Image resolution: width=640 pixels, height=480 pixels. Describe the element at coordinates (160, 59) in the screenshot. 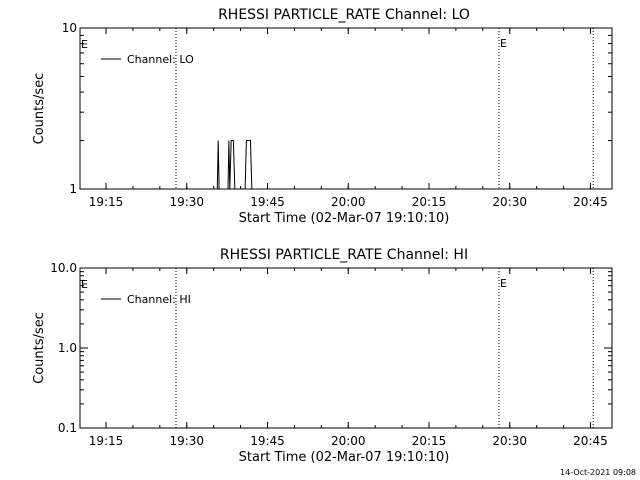

I see `legend-label: Channel: LO` at that location.